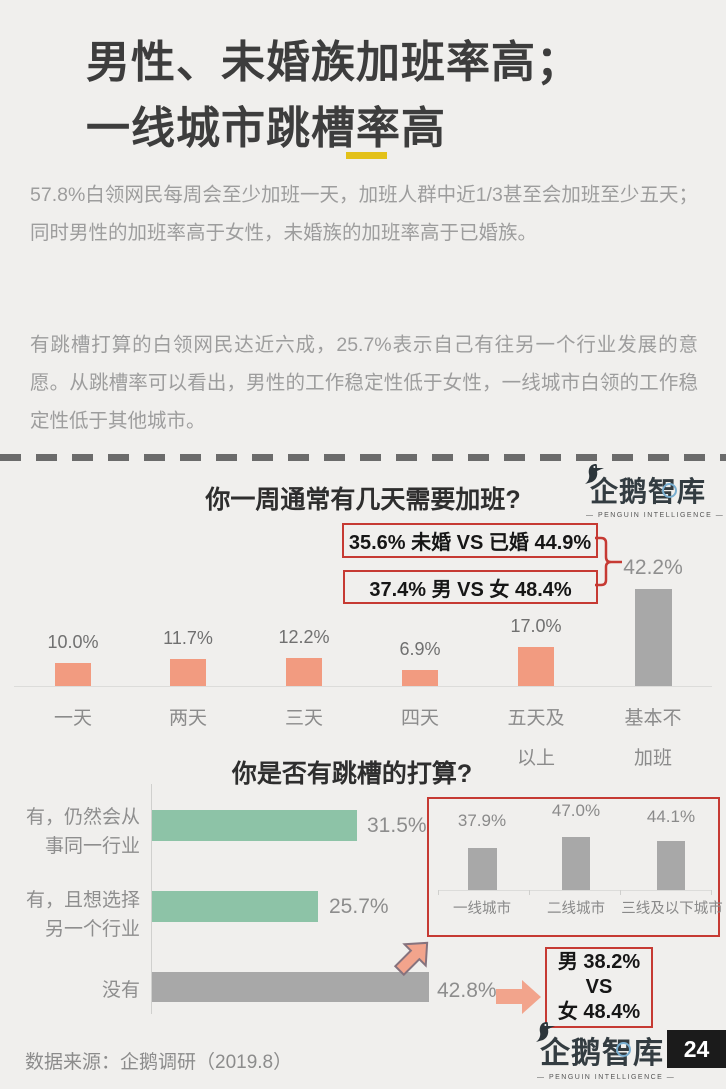 The image size is (726, 1089). Describe the element at coordinates (536, 666) in the screenshot. I see `bar-5days` at that location.